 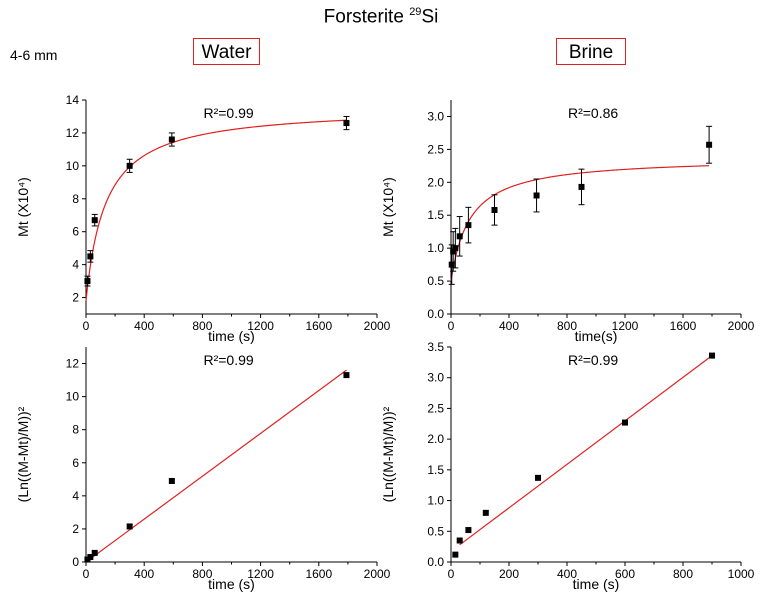 I want to click on y-tick-label: 1.0, so click(x=435, y=501).